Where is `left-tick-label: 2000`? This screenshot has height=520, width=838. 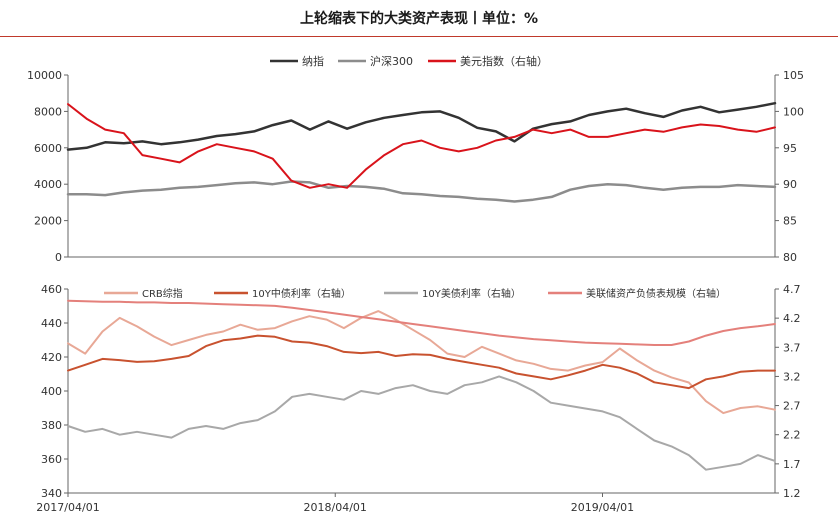
left-tick-label: 2000 is located at coordinates (48, 221).